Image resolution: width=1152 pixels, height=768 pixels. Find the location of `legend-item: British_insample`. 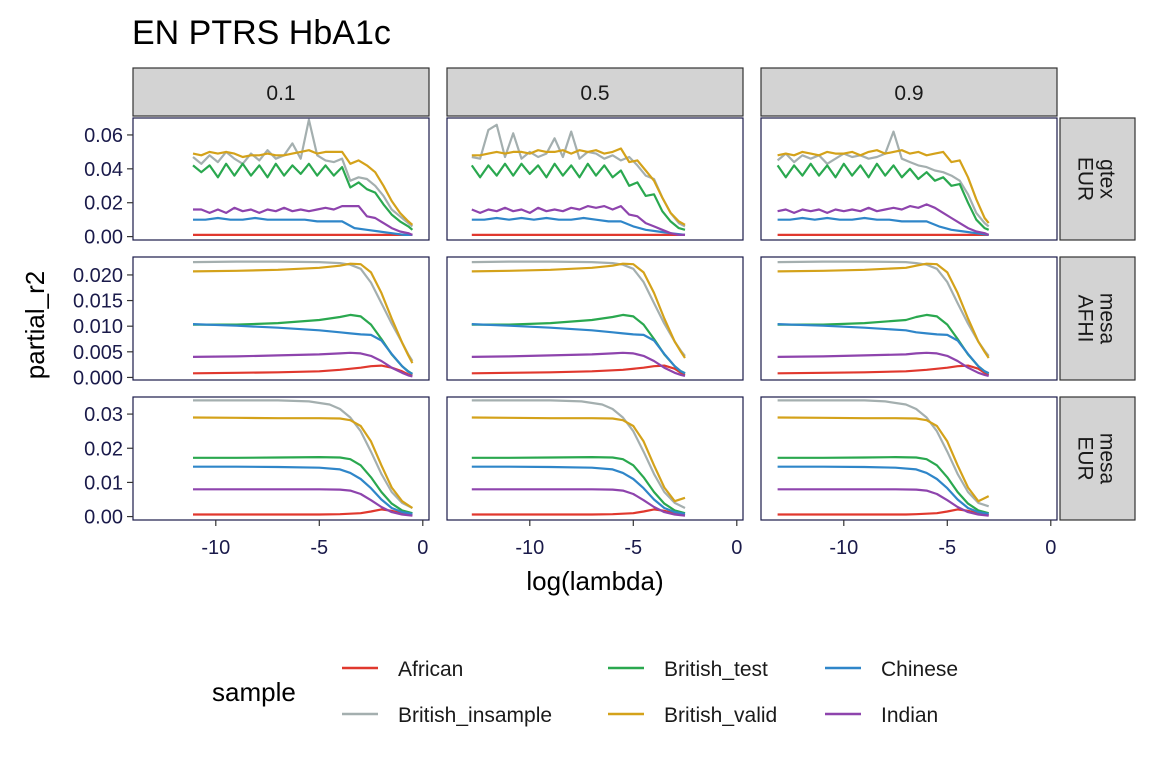

legend-item: British_insample is located at coordinates (447, 715).